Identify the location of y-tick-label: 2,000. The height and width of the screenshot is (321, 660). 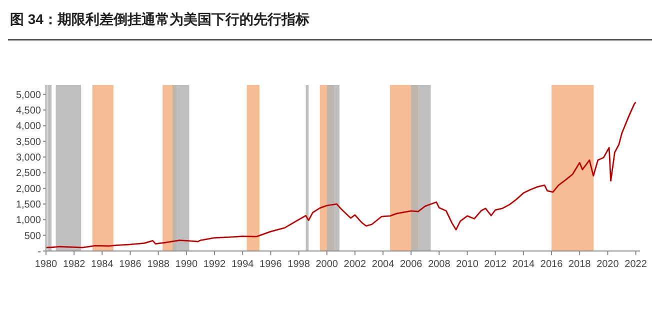
(29, 189).